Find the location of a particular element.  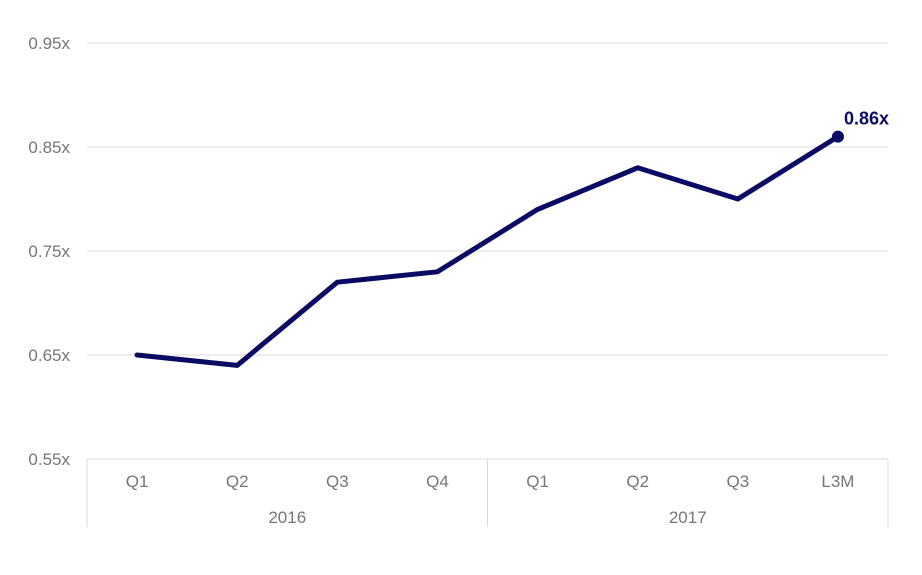

y-tick-label: 0.75x is located at coordinates (49, 251).